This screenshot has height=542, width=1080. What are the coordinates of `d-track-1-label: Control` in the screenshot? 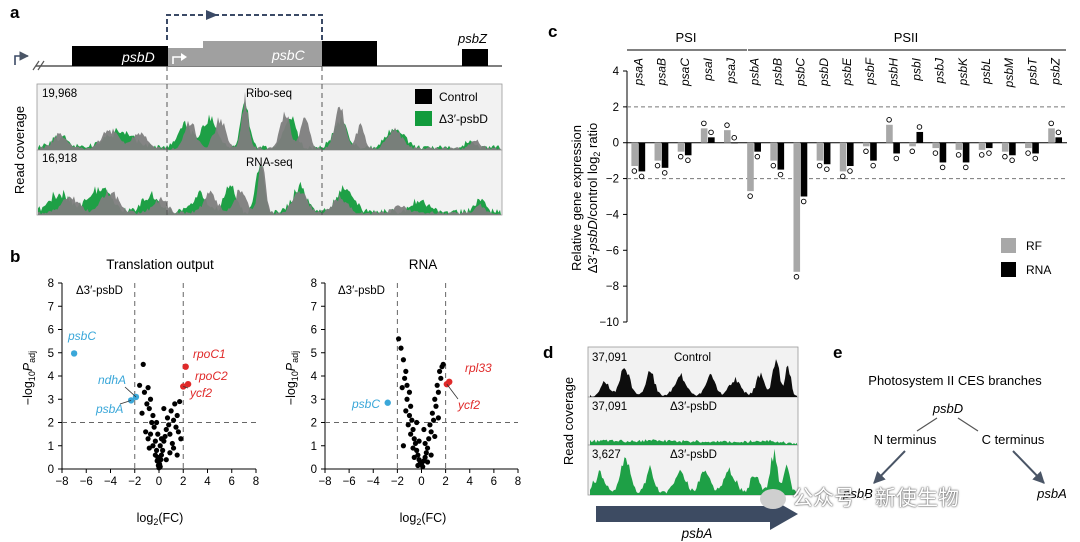 It's located at (692, 358).